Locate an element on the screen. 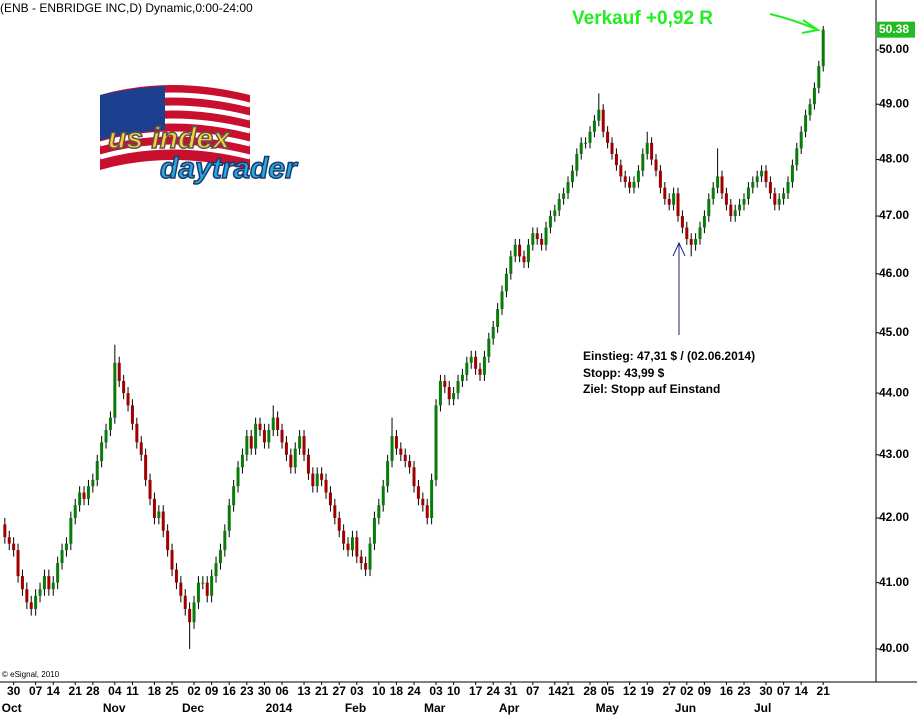 This screenshot has width=917, height=722. month-label: Apr is located at coordinates (509, 708).